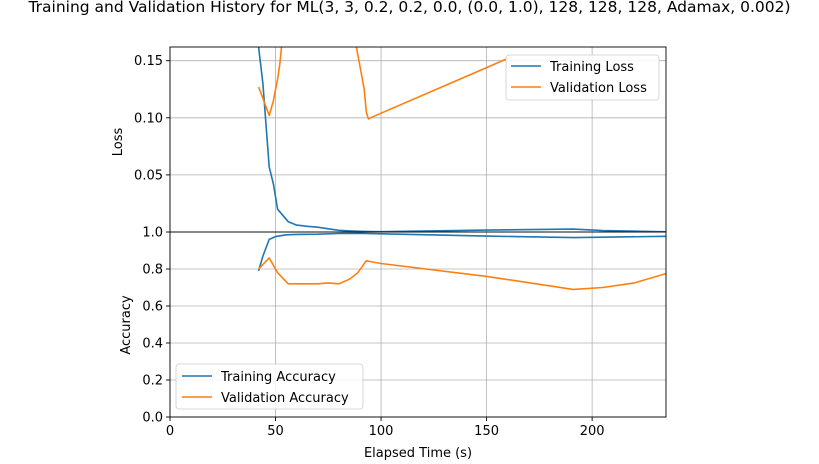 Image resolution: width=819 pixels, height=464 pixels. I want to click on series-line-validation-loss, so click(383, 83).